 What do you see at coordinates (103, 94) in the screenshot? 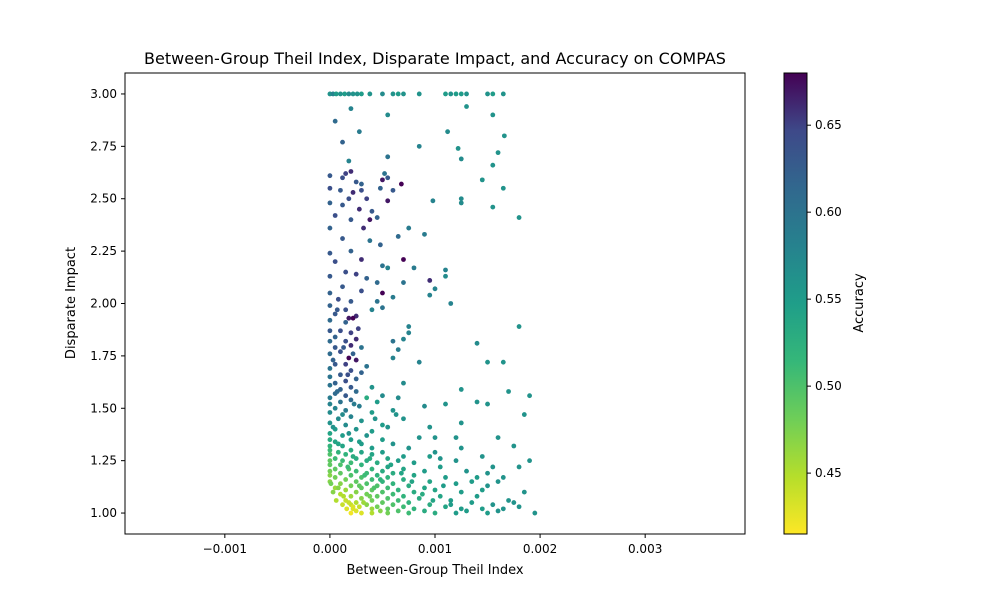
I see `y-tick-label: 3.00` at bounding box center [103, 94].